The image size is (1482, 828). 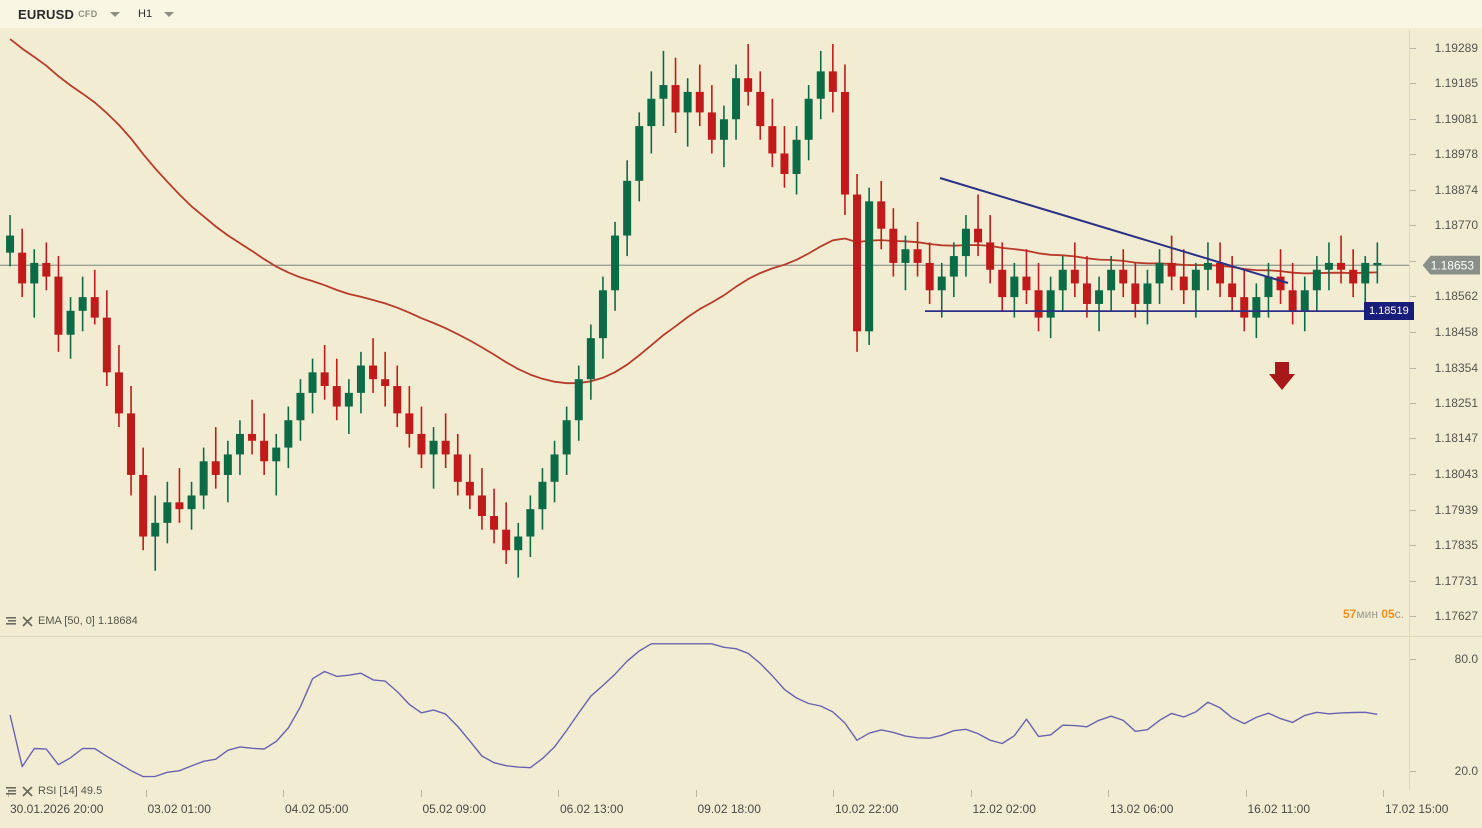 What do you see at coordinates (1279, 809) in the screenshot?
I see `time-axis-label: 16.02 11:00` at bounding box center [1279, 809].